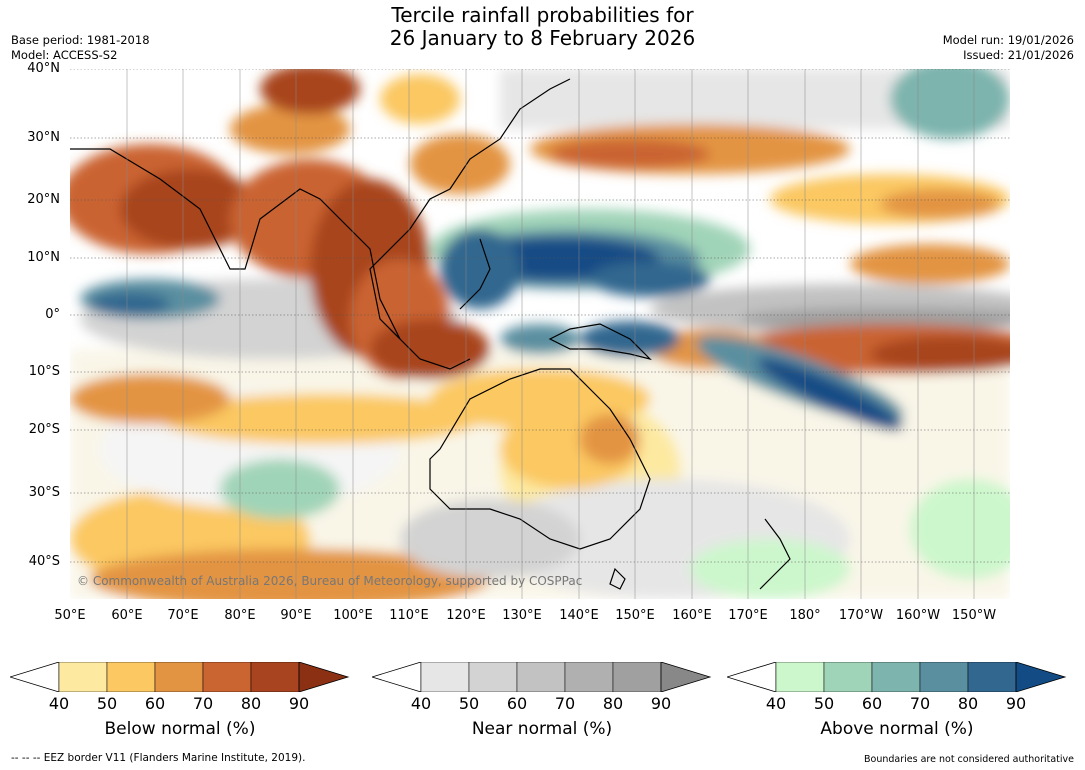 This screenshot has width=1085, height=770. Describe the element at coordinates (52, 314) in the screenshot. I see `lat-label: 0°` at that location.